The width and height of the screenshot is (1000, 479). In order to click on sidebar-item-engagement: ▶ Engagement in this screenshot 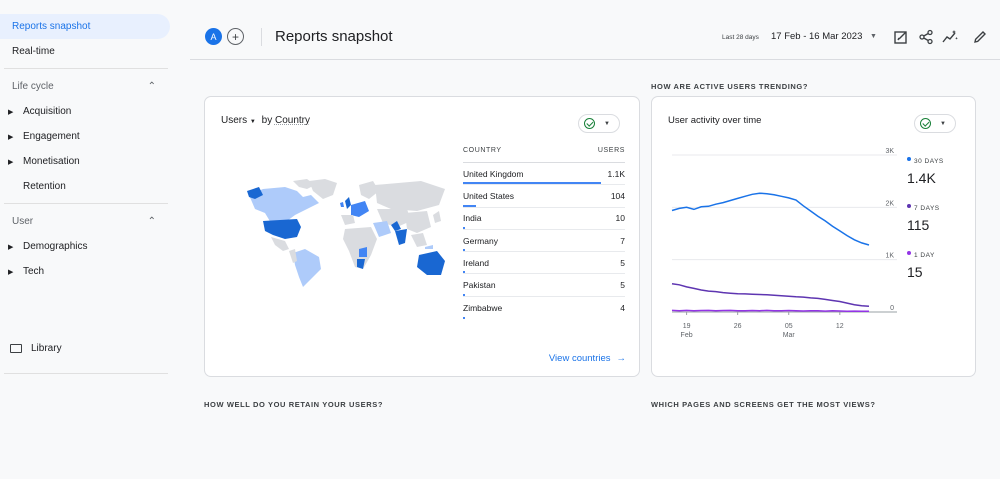, I will do `click(86, 136)`.